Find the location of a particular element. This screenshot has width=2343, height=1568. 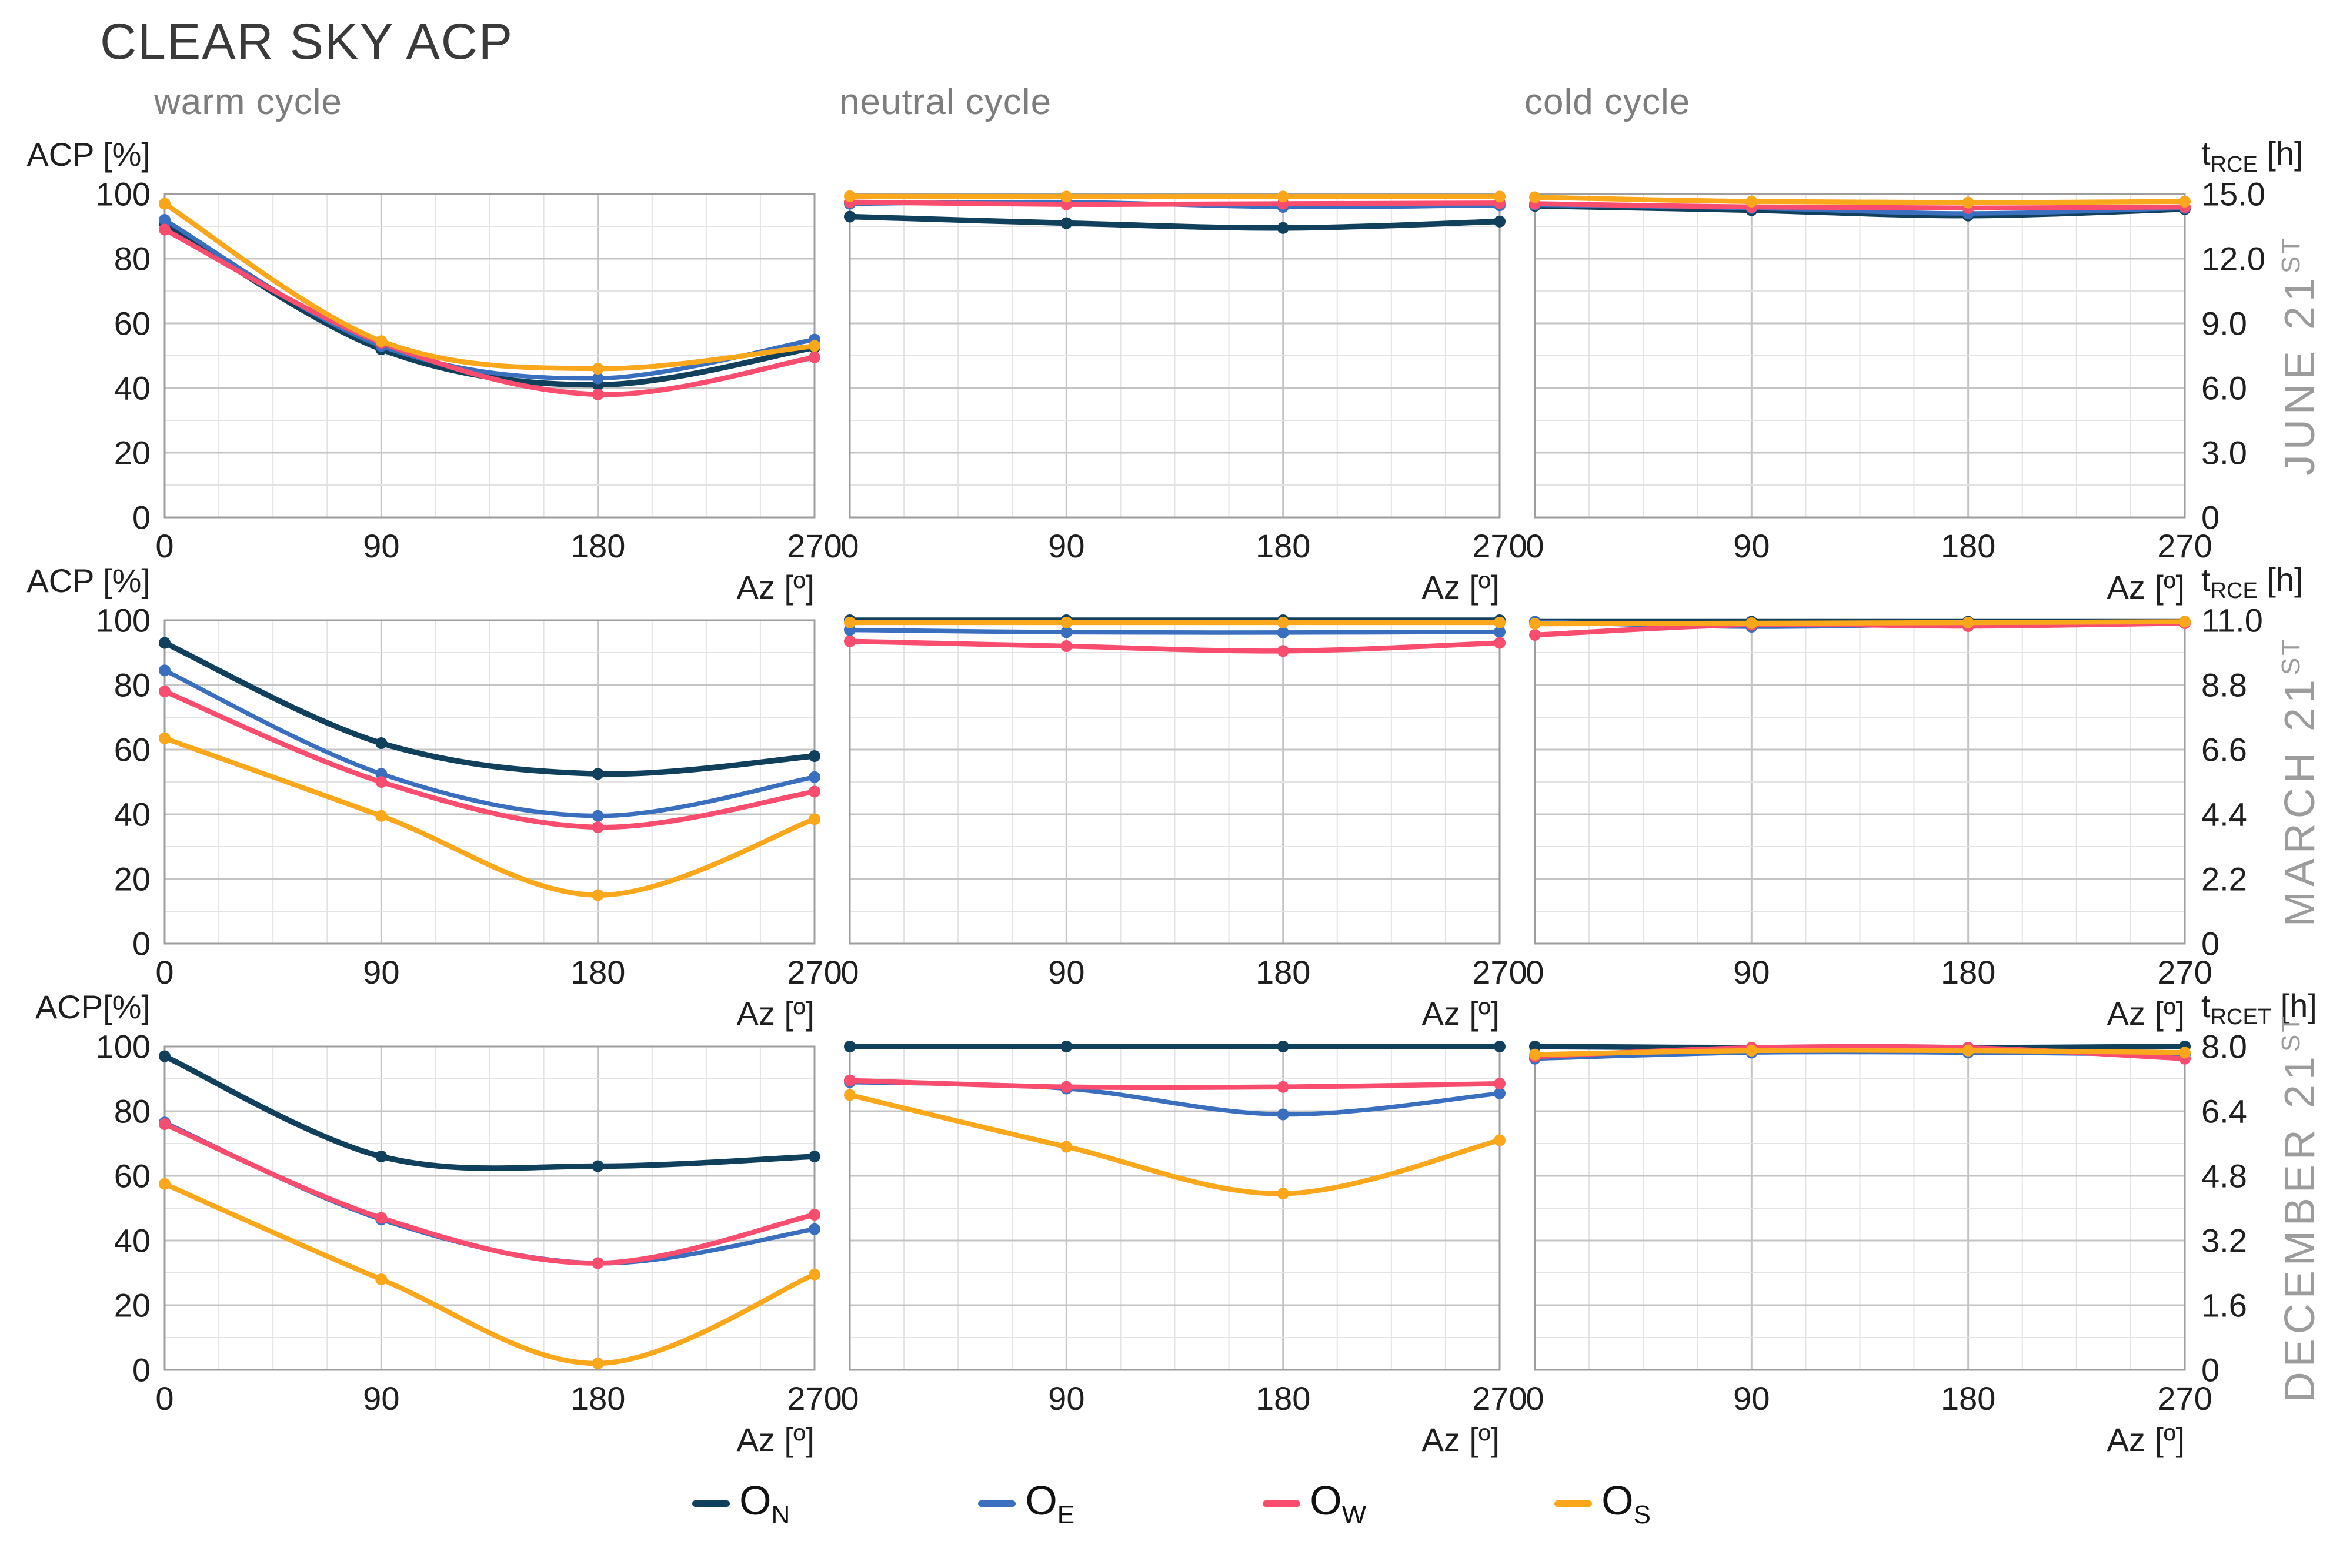

legend-swatch-O-W is located at coordinates (1282, 1503).